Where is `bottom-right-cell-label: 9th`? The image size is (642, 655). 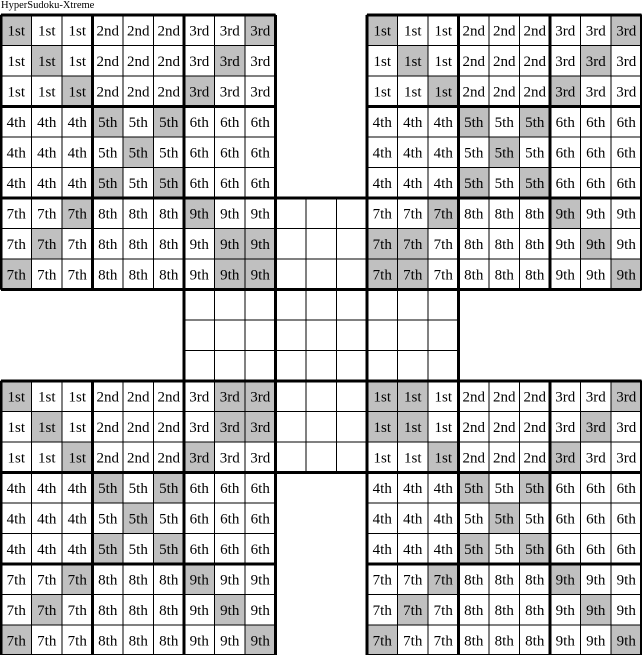 bottom-right-cell-label: 9th is located at coordinates (627, 611).